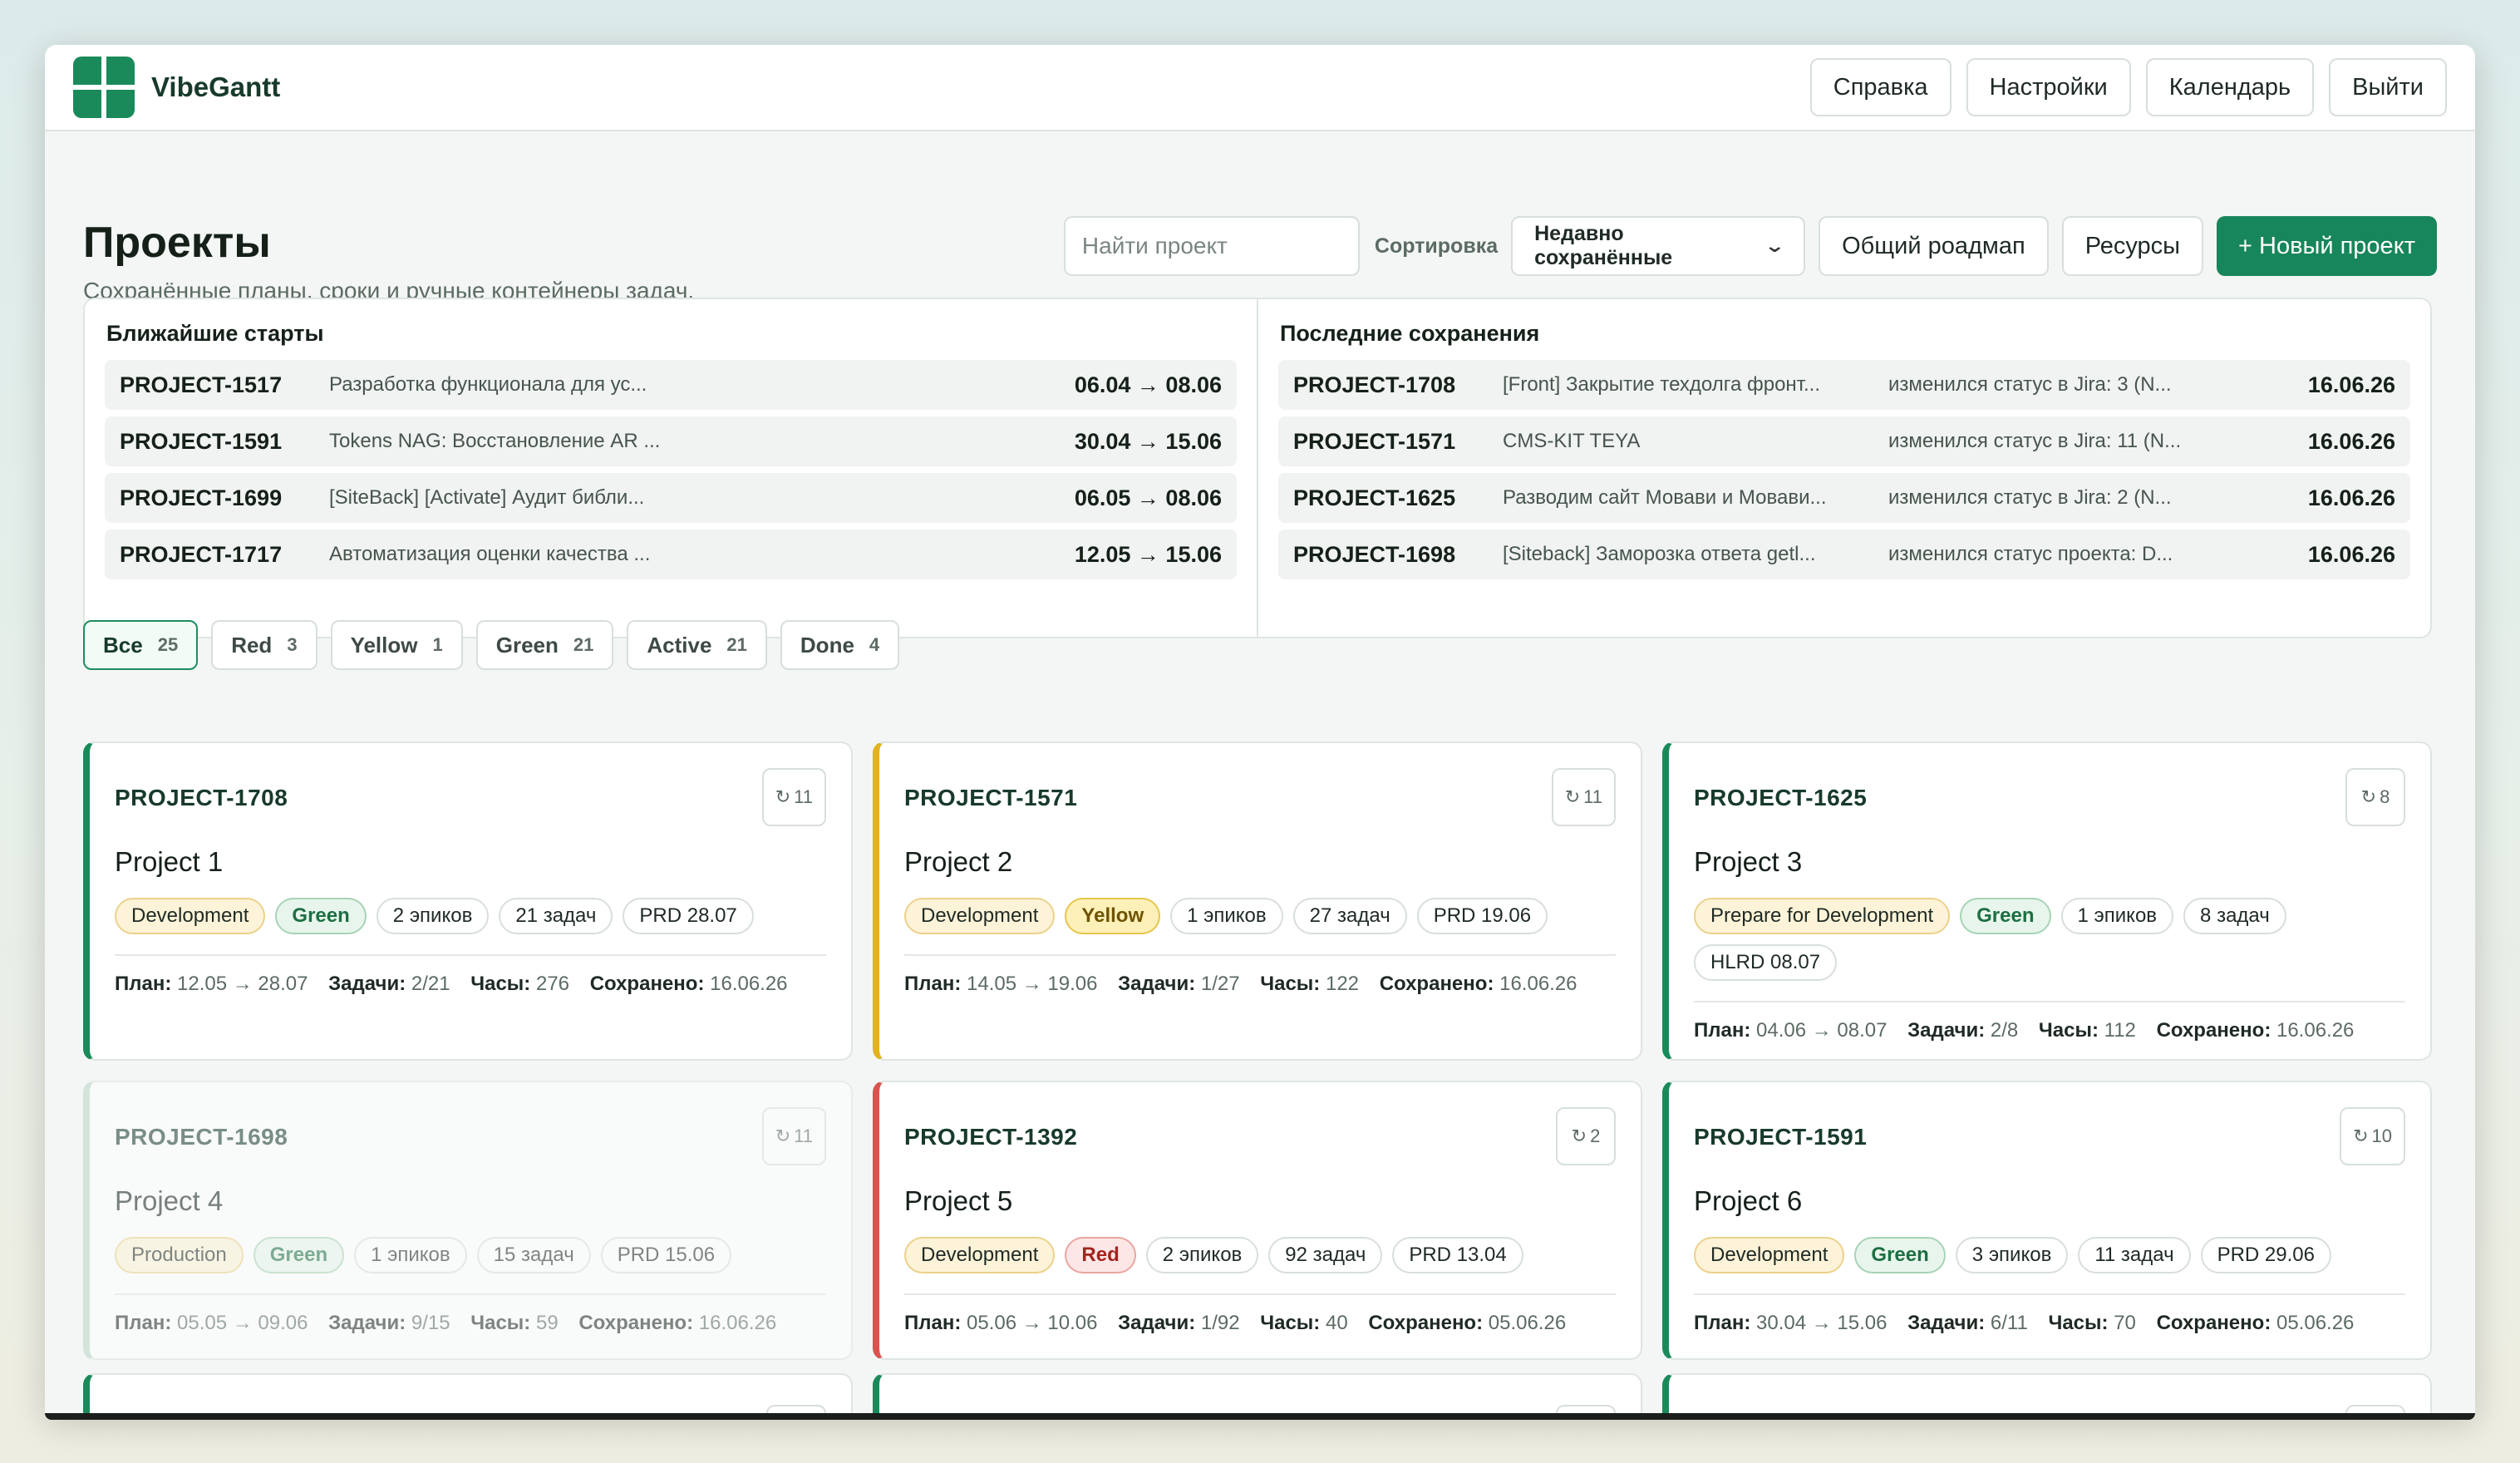 The height and width of the screenshot is (1463, 2520). Describe the element at coordinates (840, 645) in the screenshot. I see `filter-done: Done 4` at that location.